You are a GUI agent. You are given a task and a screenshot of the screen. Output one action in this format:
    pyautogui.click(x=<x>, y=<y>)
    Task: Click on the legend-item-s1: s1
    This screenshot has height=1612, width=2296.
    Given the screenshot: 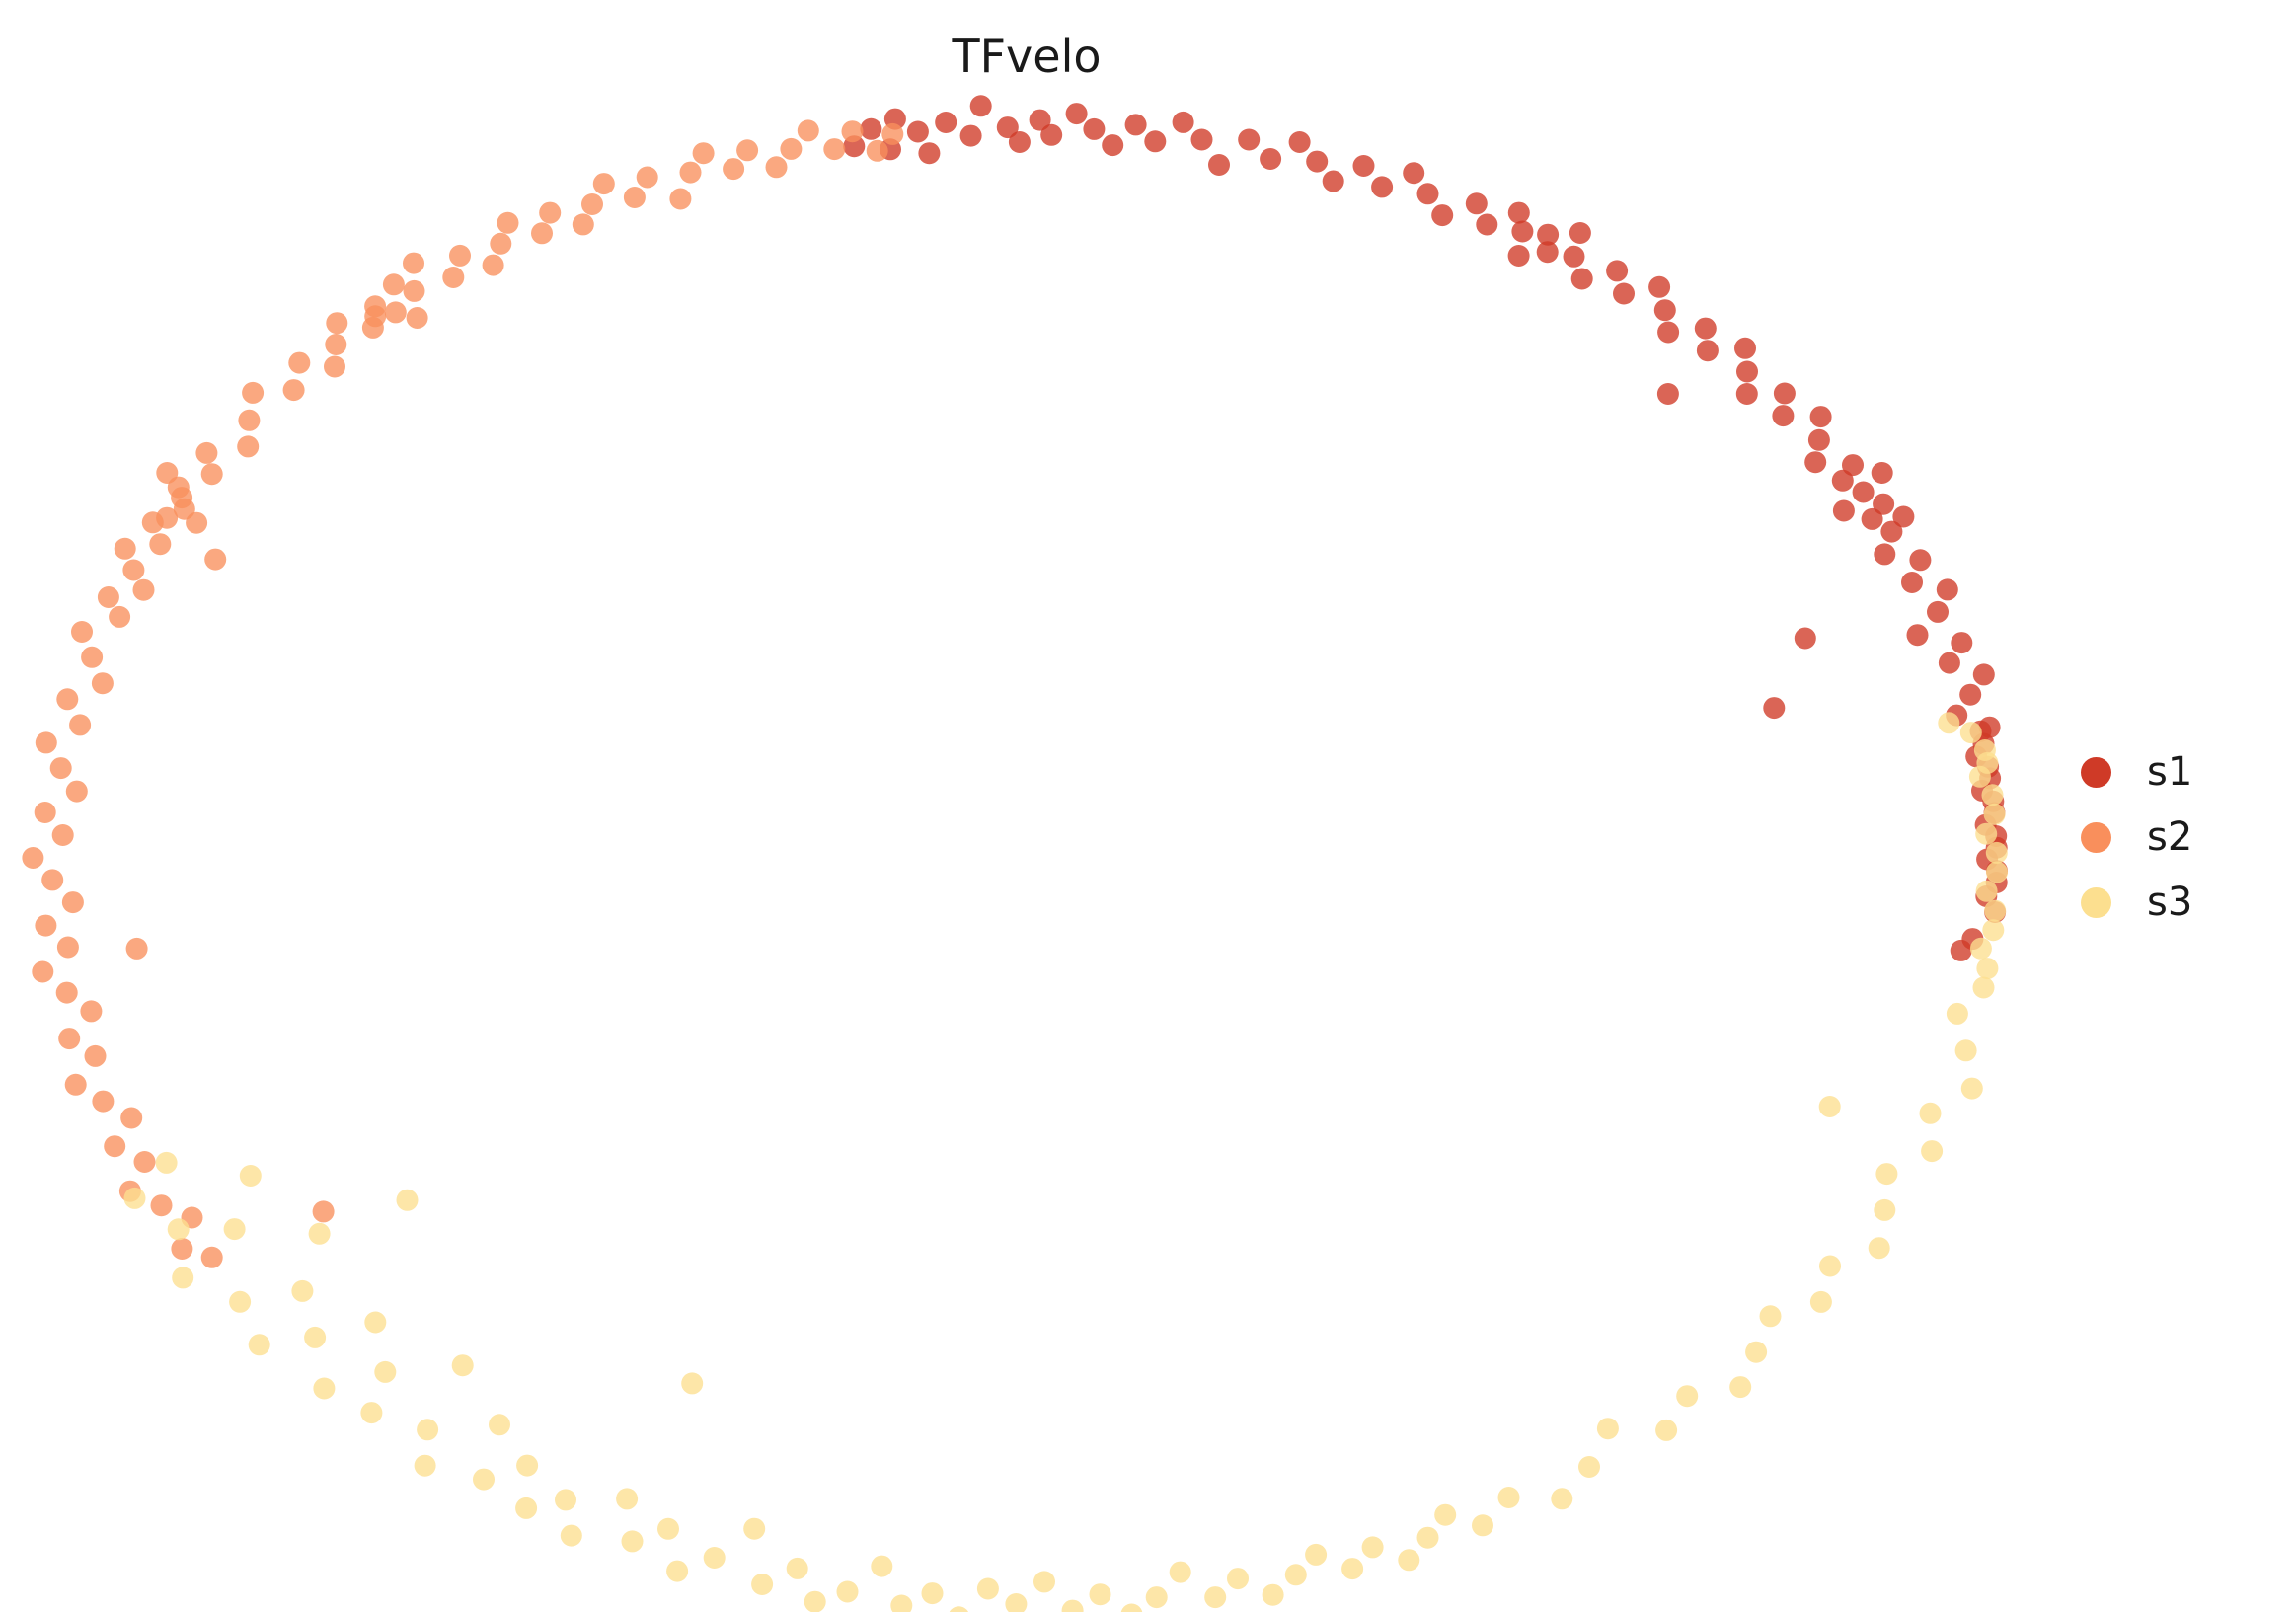 What is the action you would take?
    pyautogui.click(x=2136, y=772)
    